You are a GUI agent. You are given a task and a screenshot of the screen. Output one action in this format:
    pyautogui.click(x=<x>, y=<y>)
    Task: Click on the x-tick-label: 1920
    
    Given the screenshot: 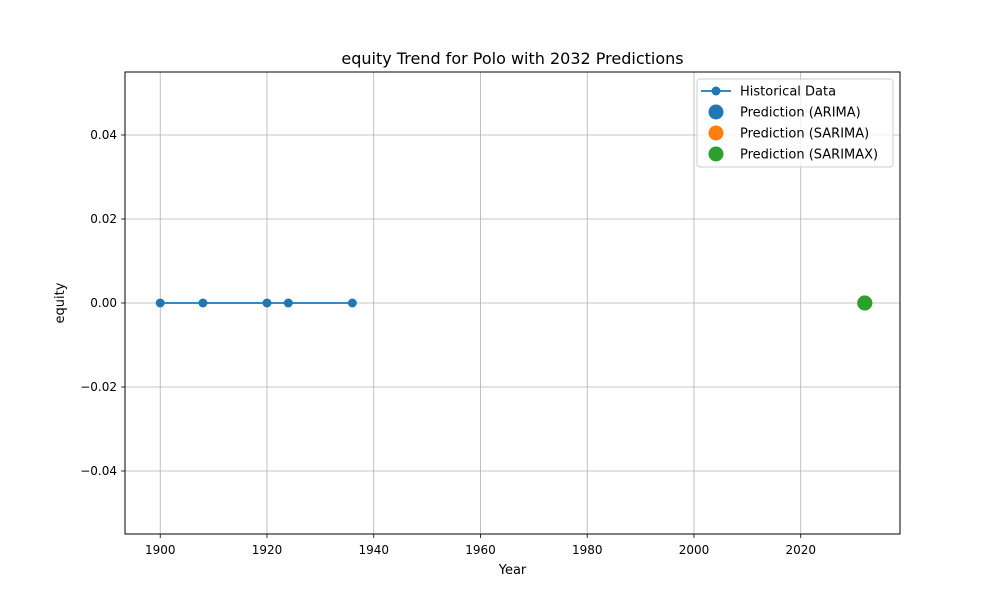 What is the action you would take?
    pyautogui.click(x=267, y=550)
    